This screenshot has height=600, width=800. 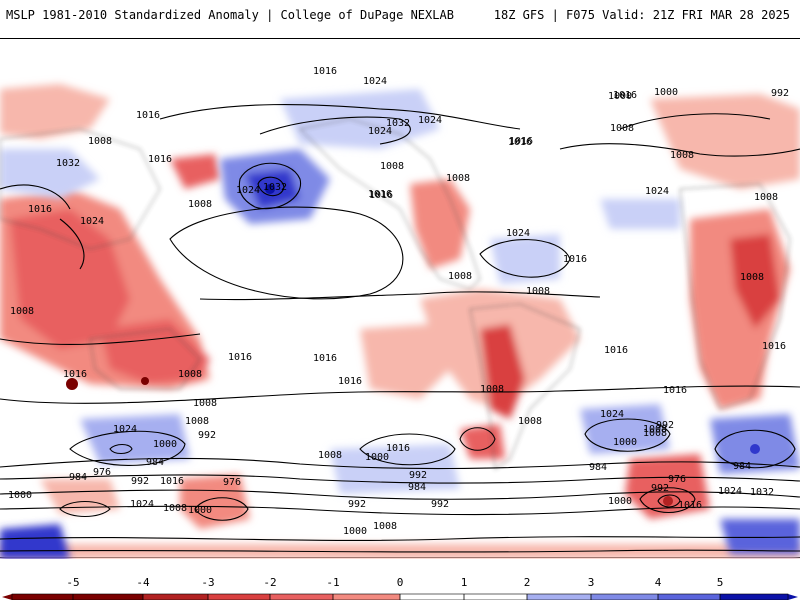 I want to click on anomaly-blue-southern-west, so click(x=35, y=541).